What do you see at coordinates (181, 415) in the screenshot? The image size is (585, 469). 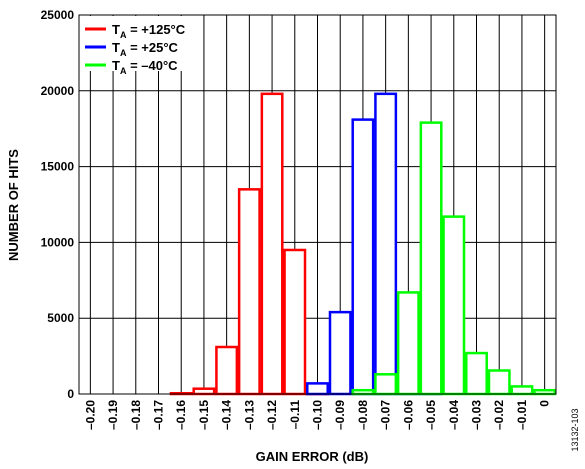 I see `x-tick-label: –0.16` at bounding box center [181, 415].